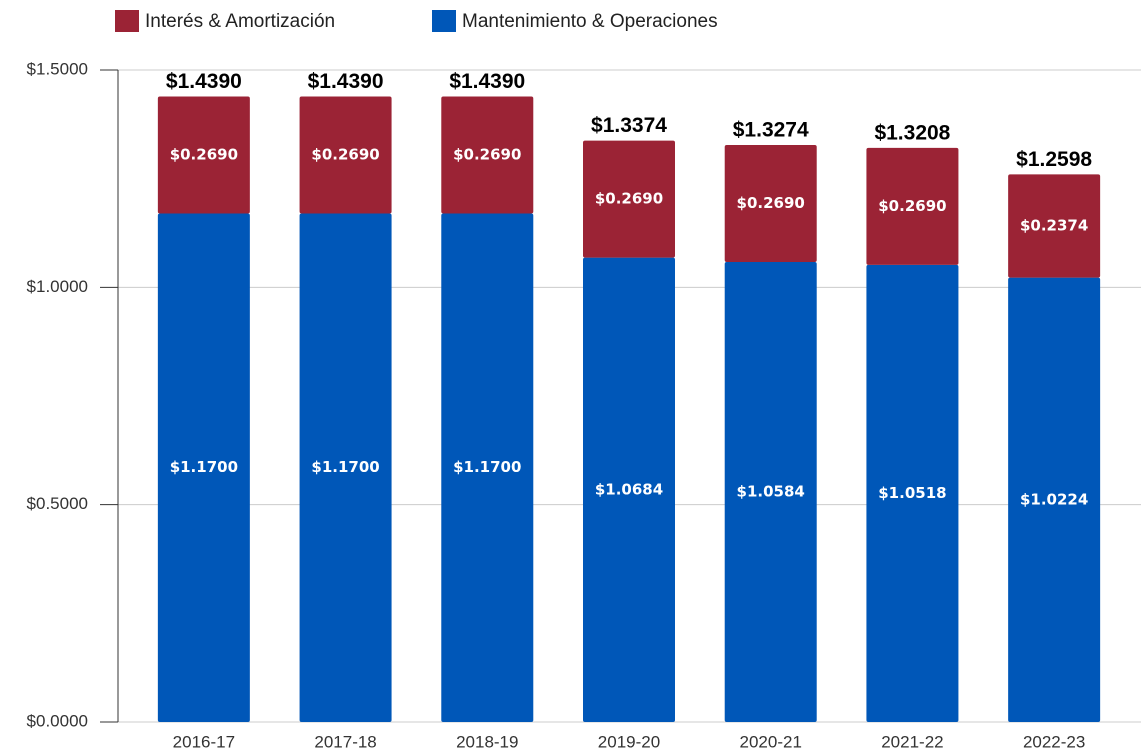 This screenshot has height=754, width=1141. I want to click on total-label: $1.3208, so click(912, 132).